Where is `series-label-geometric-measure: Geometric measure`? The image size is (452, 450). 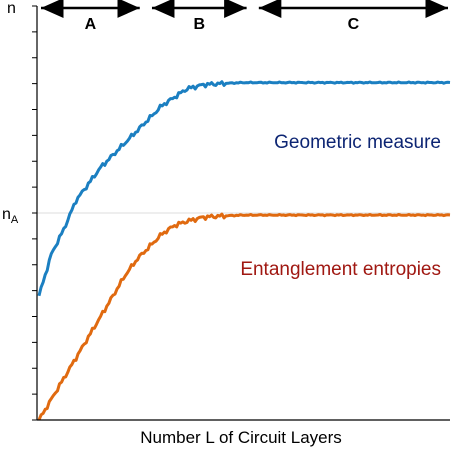
series-label-geometric-measure: Geometric measure is located at coordinates (357, 142).